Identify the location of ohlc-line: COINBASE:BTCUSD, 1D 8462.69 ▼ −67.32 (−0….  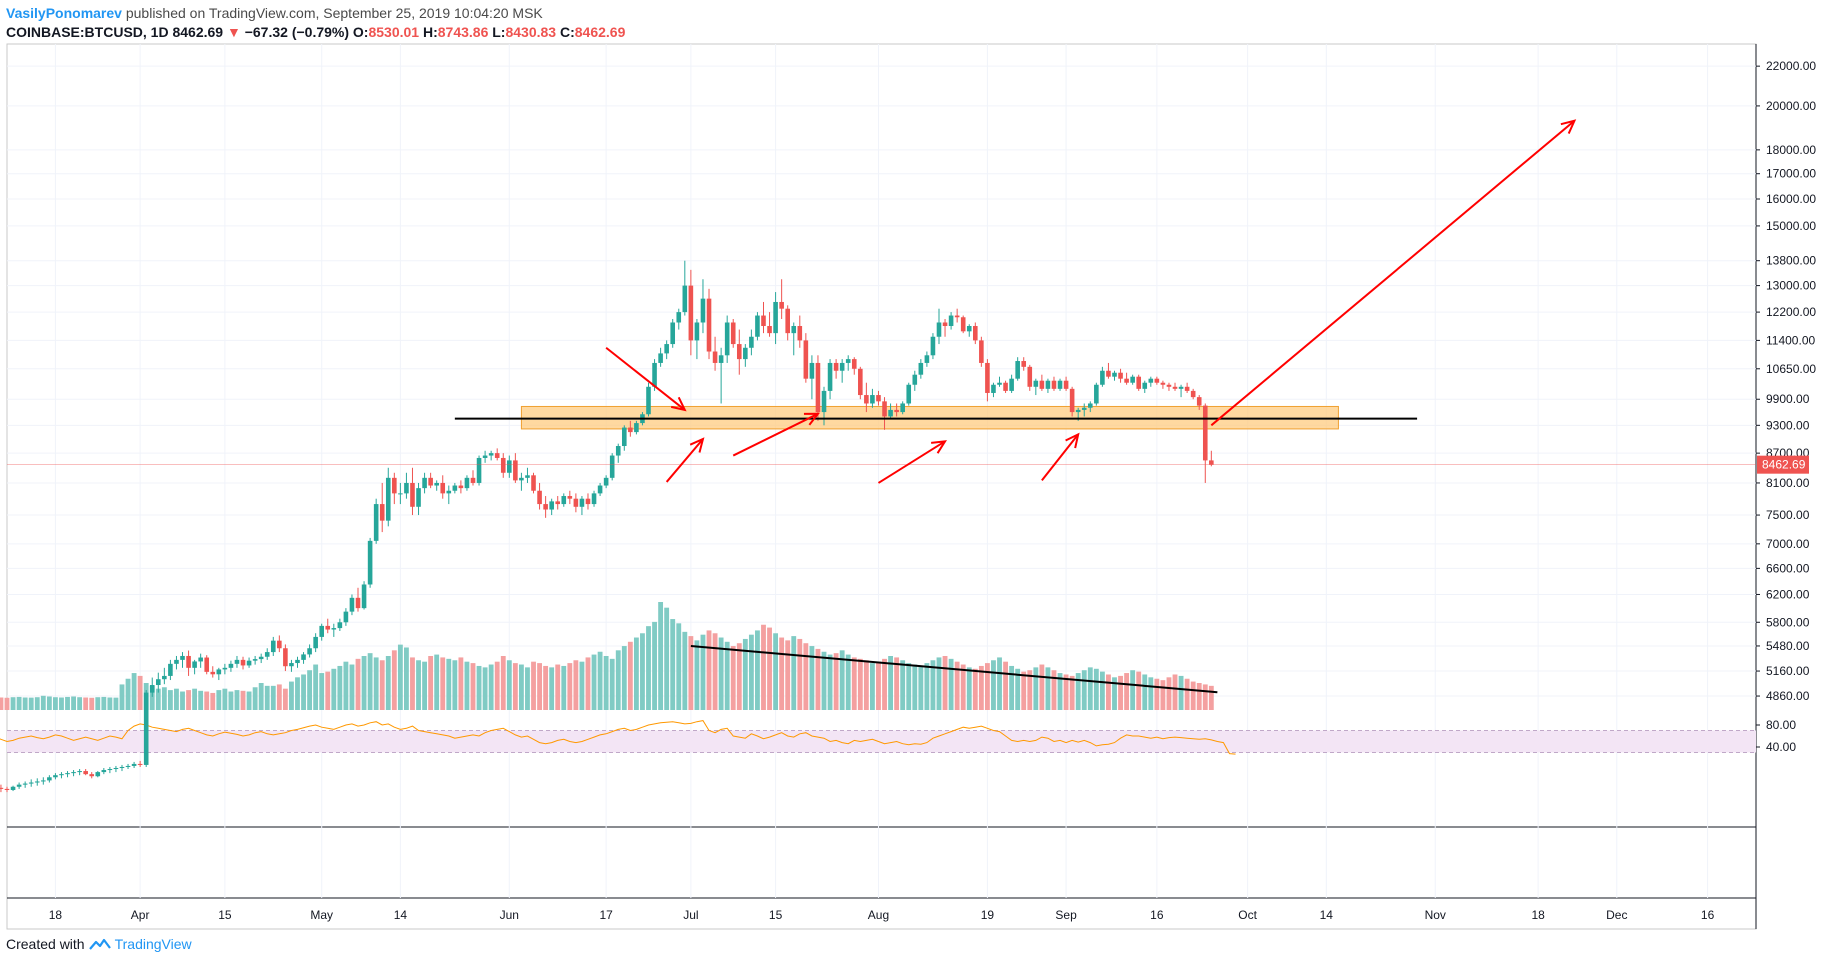
(315, 32).